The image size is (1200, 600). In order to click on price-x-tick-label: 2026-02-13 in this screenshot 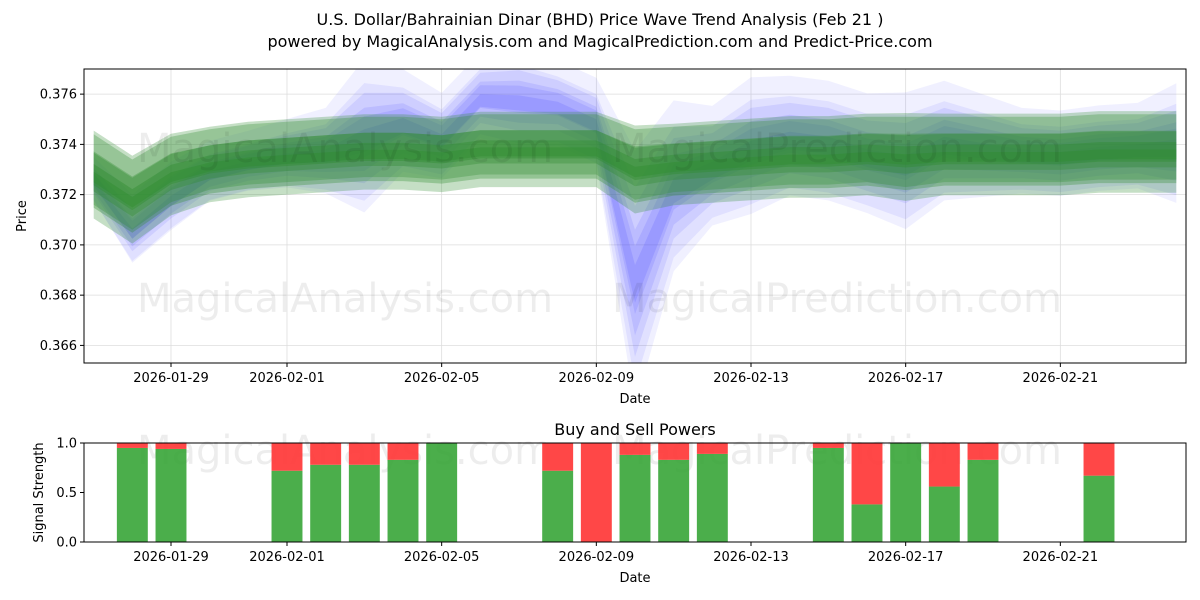, I will do `click(751, 378)`.